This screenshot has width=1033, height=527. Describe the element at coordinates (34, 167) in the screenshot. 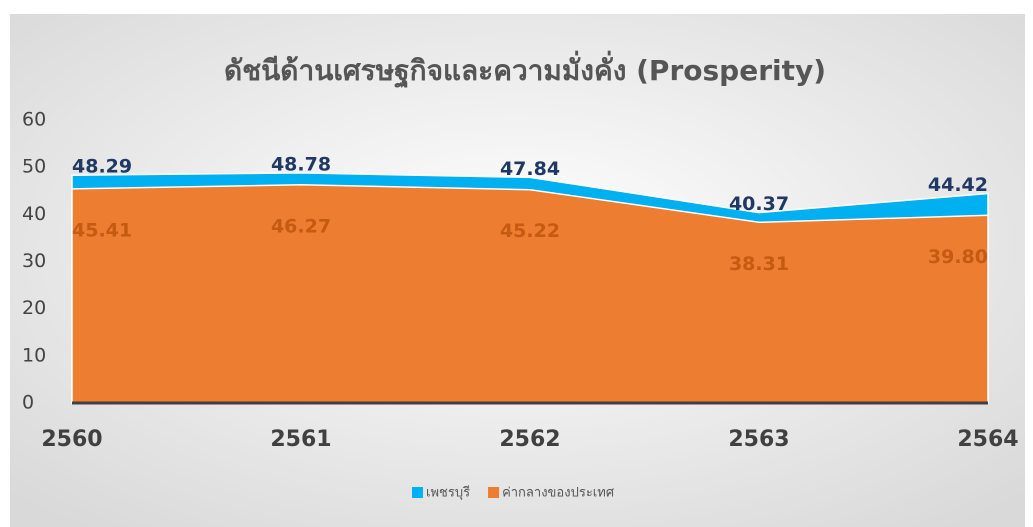

I see `y-tick-label: 50` at that location.